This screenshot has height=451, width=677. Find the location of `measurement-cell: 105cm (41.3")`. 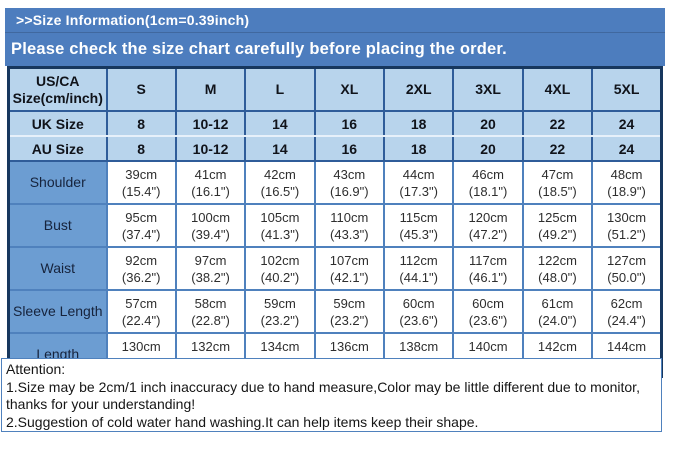

measurement-cell: 105cm (41.3") is located at coordinates (280, 225).